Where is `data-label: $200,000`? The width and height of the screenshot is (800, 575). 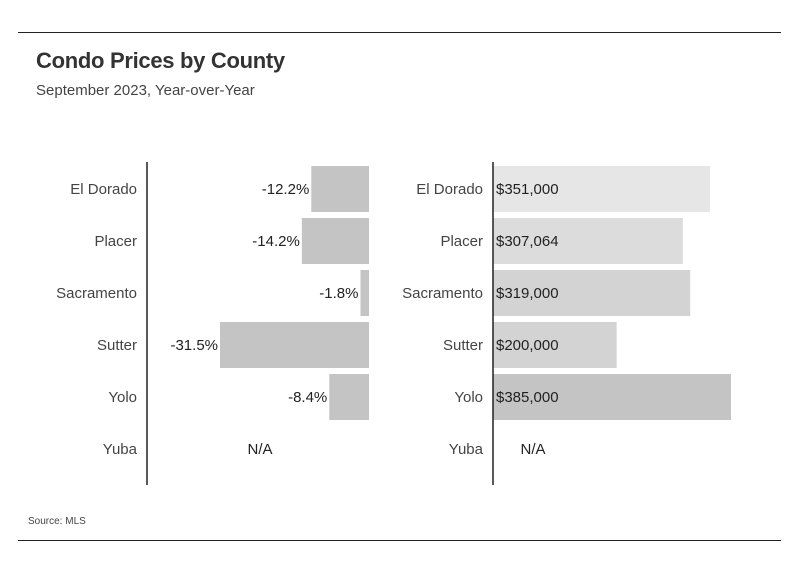
data-label: $200,000 is located at coordinates (527, 345).